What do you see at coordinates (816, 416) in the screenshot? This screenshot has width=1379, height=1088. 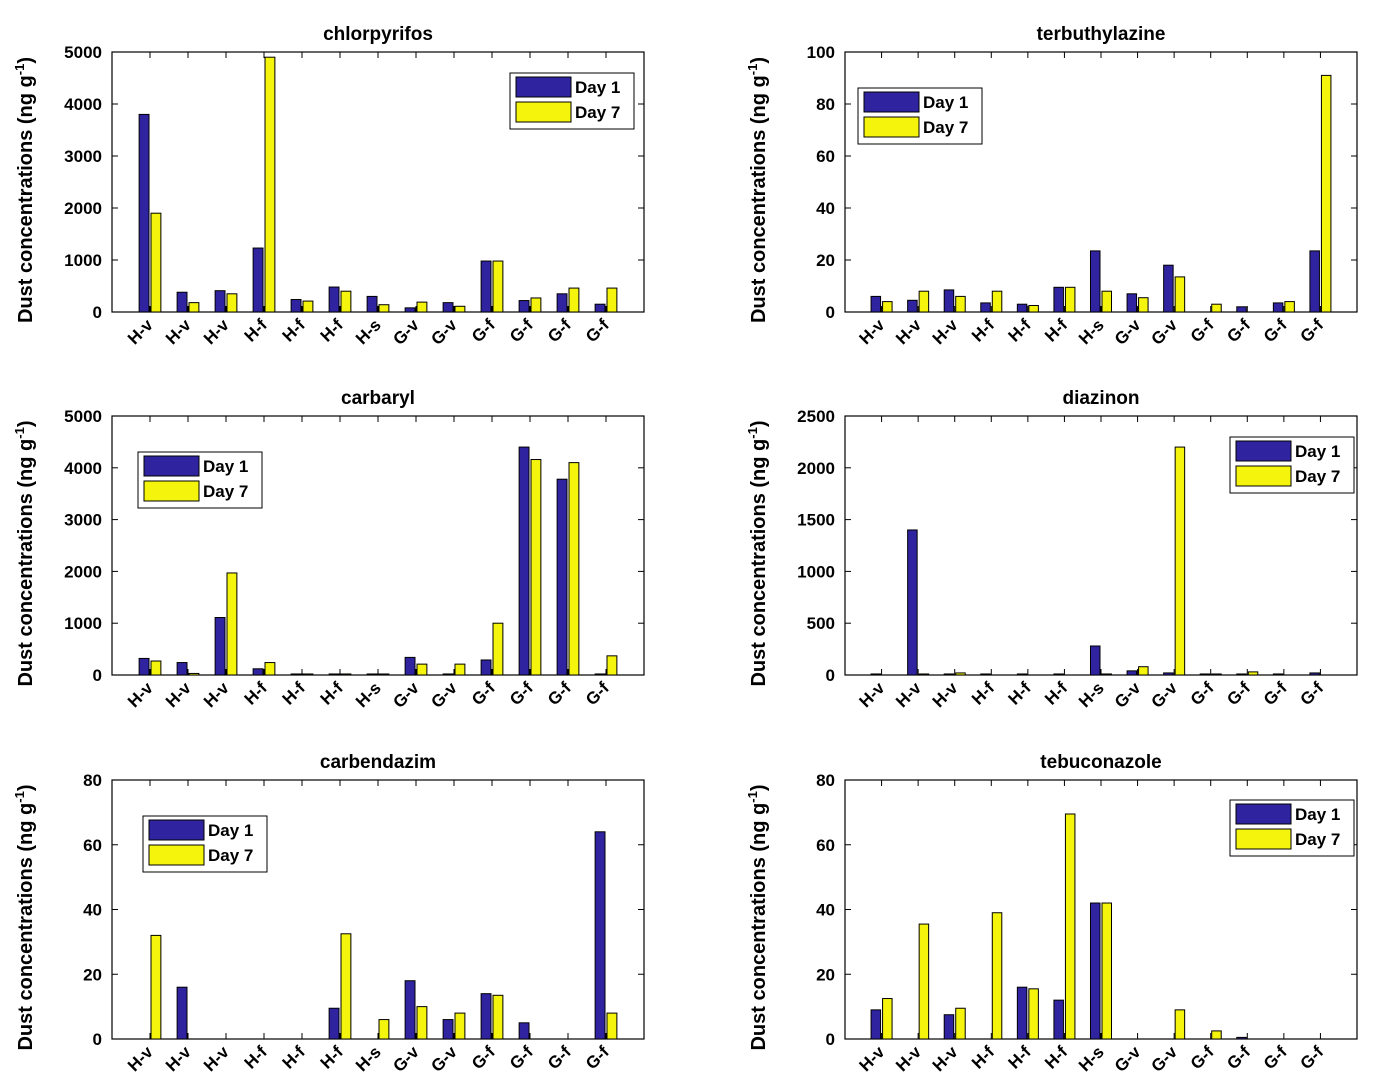 I see `y-tick-label: 2500` at bounding box center [816, 416].